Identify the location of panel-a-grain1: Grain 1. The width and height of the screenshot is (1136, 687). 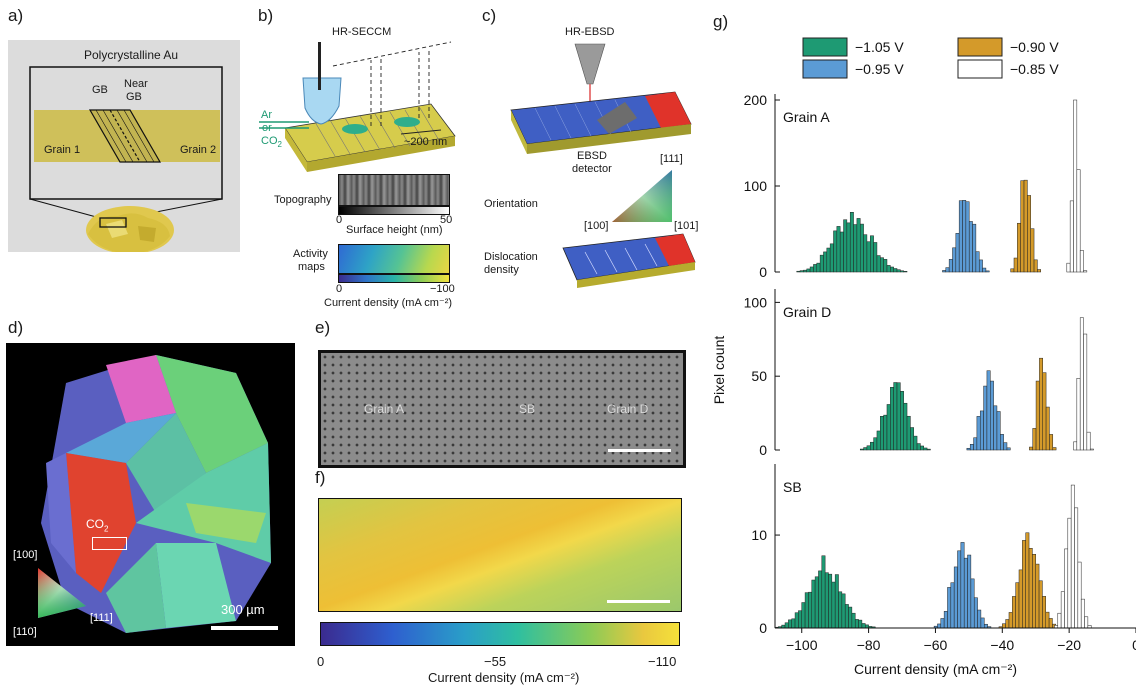
(62, 150).